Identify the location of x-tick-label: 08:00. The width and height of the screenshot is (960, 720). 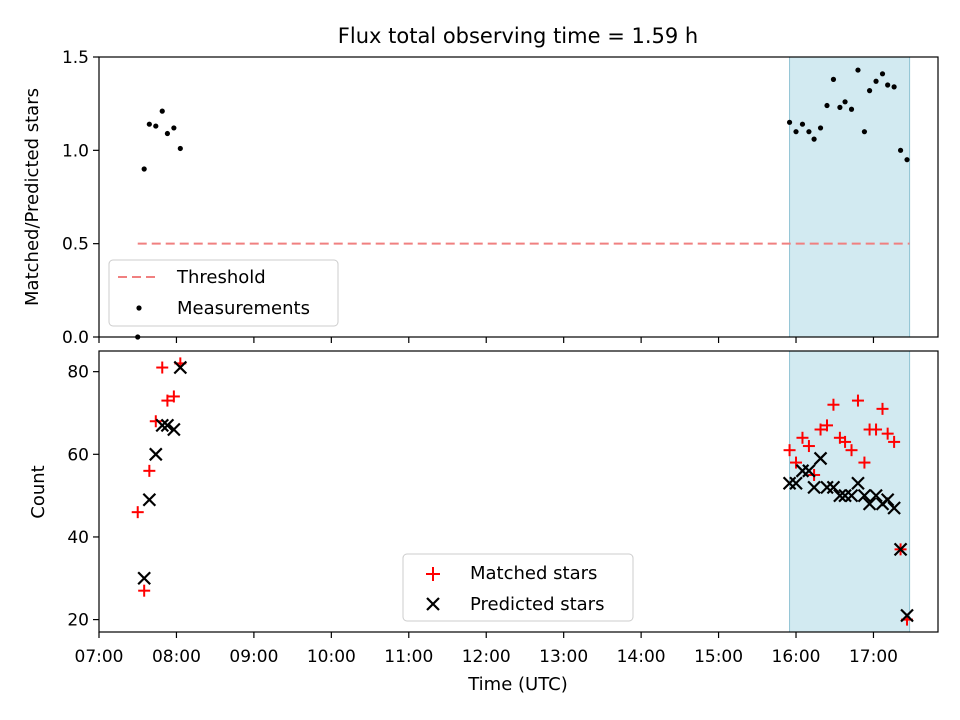
(176, 657).